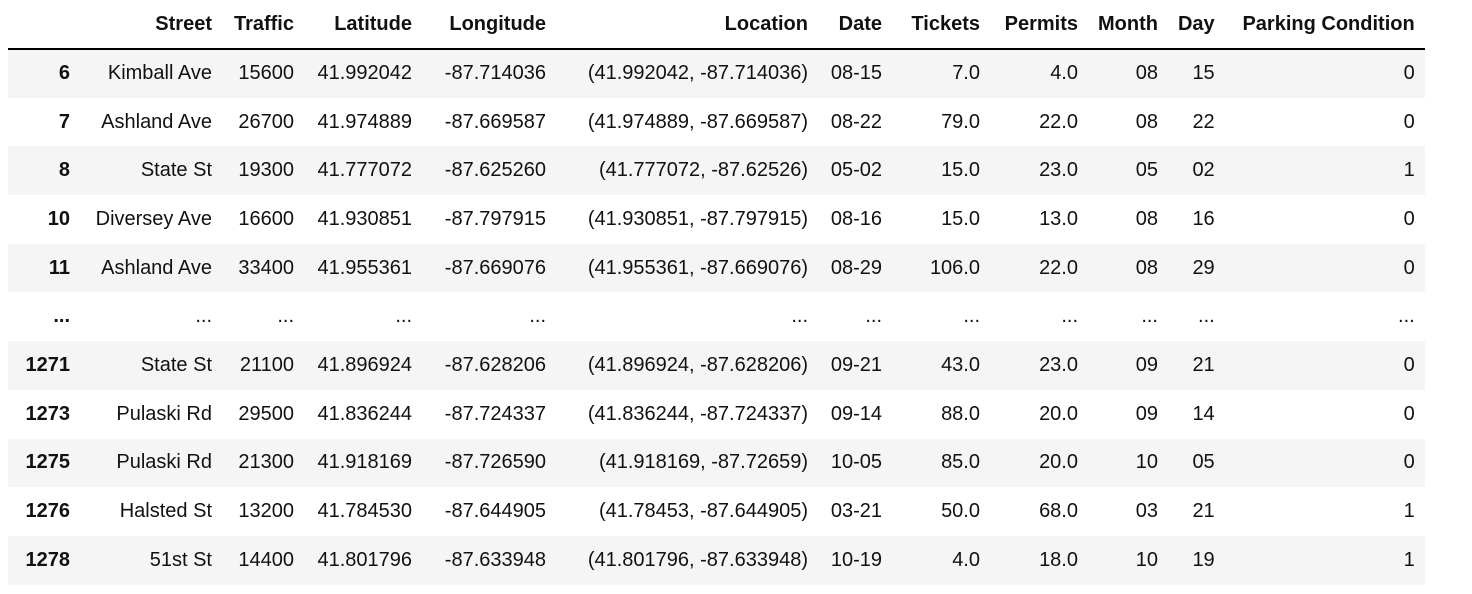 The image size is (1472, 594). What do you see at coordinates (856, 511) in the screenshot?
I see `cell-date: 03-21` at bounding box center [856, 511].